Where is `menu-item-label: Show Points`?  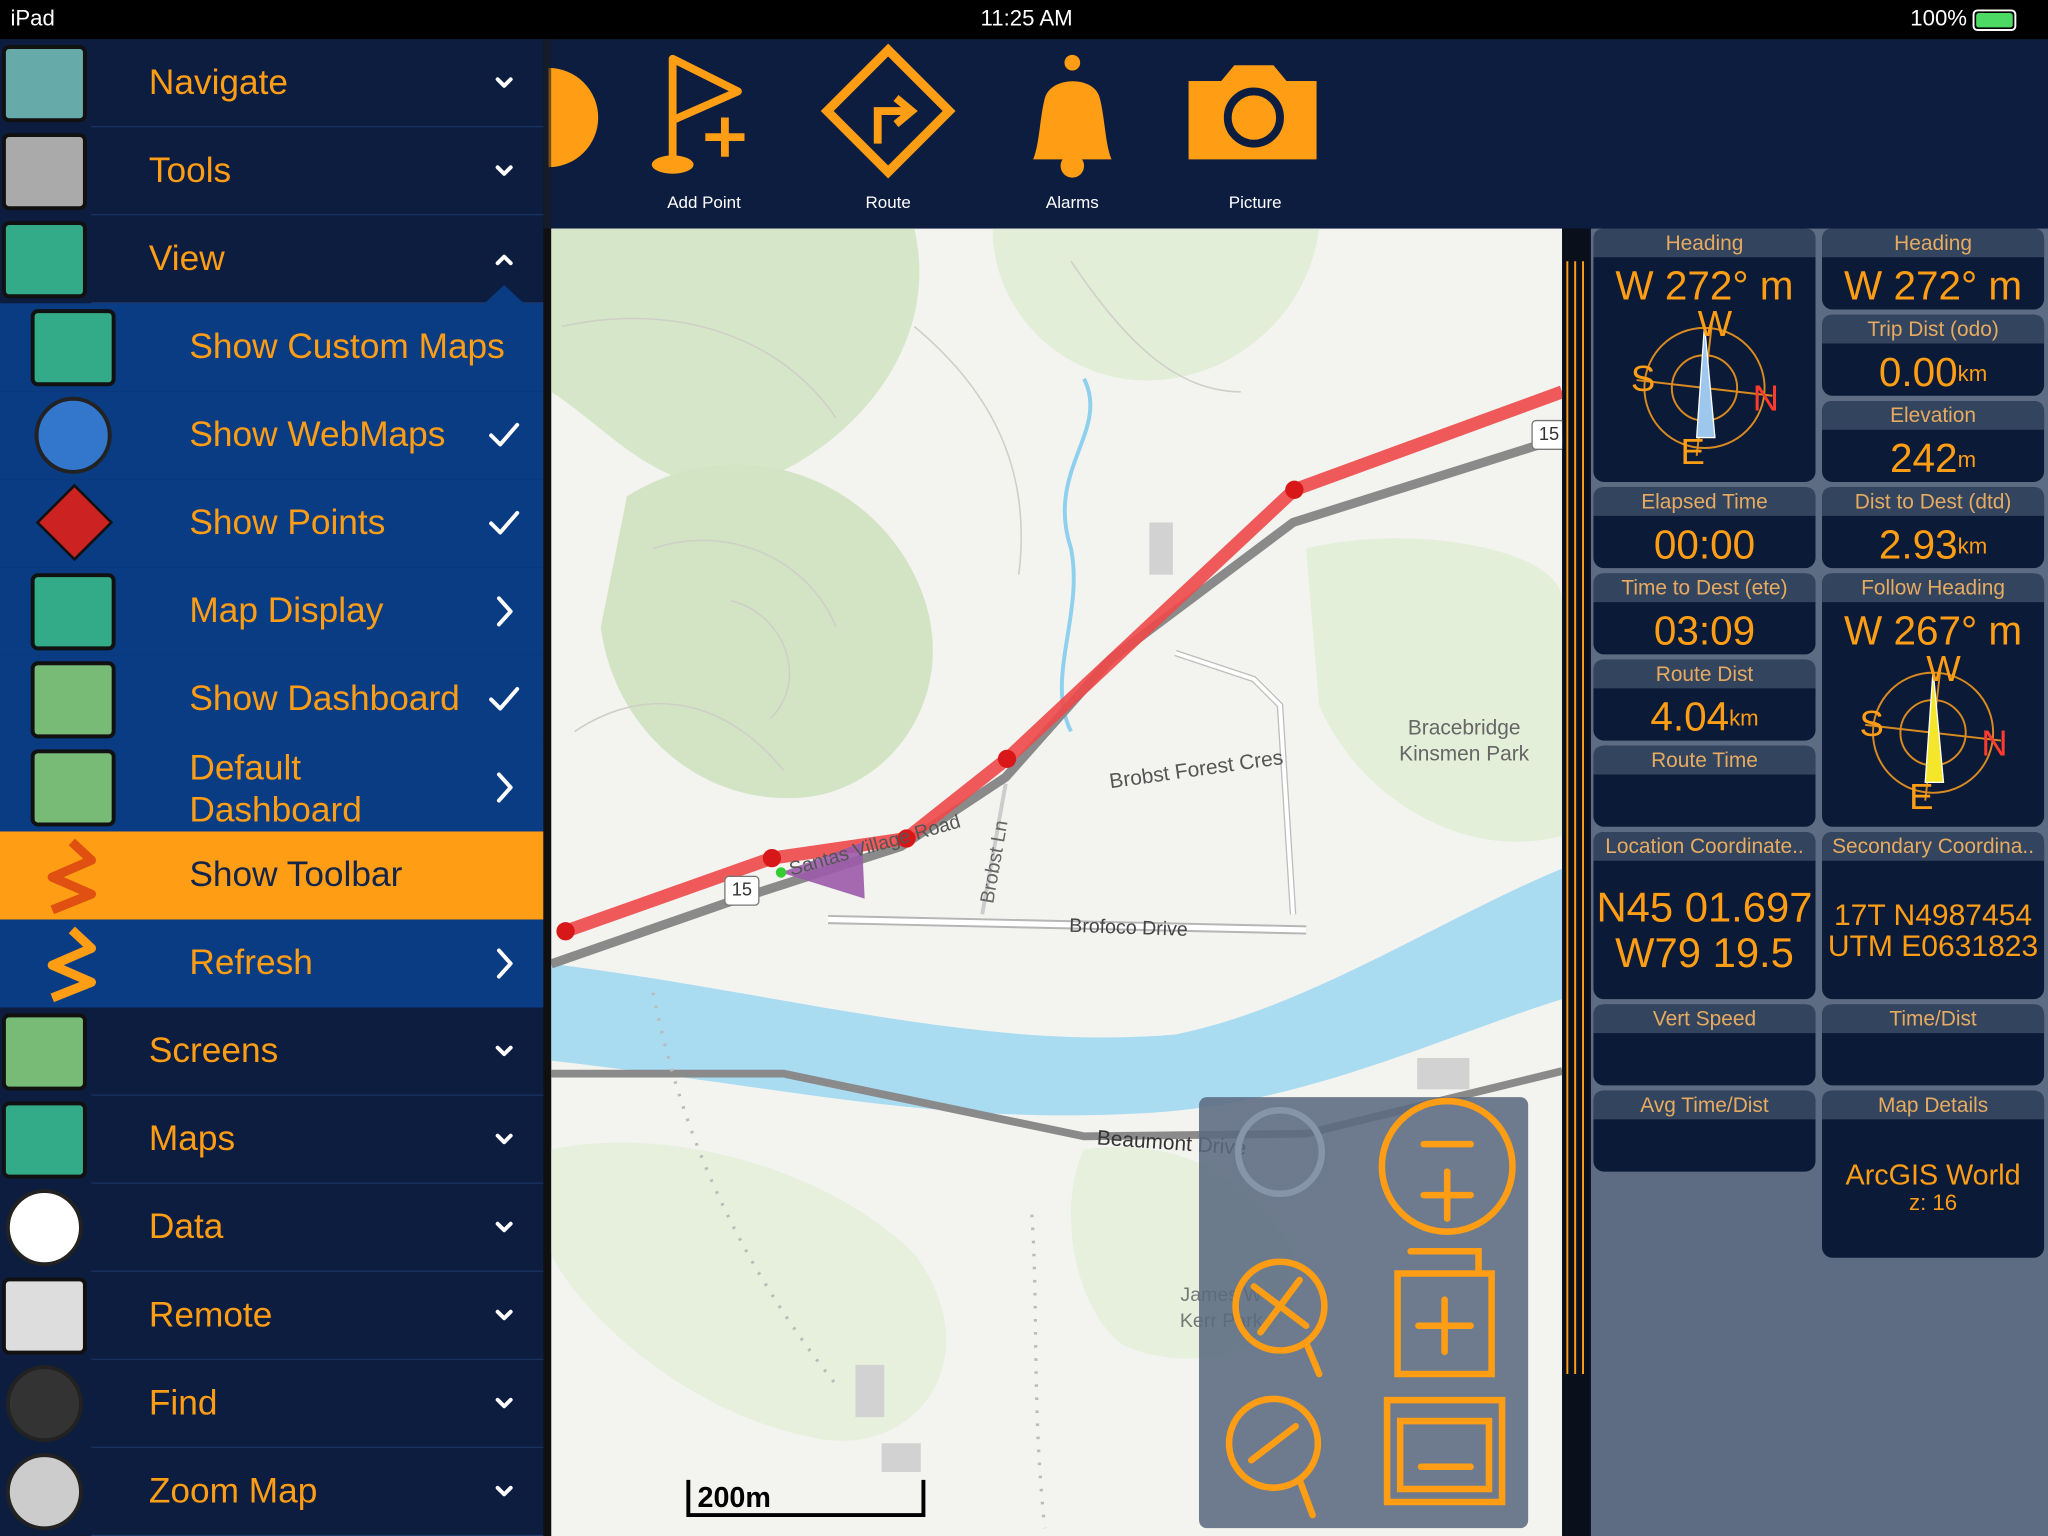
menu-item-label: Show Points is located at coordinates (287, 522).